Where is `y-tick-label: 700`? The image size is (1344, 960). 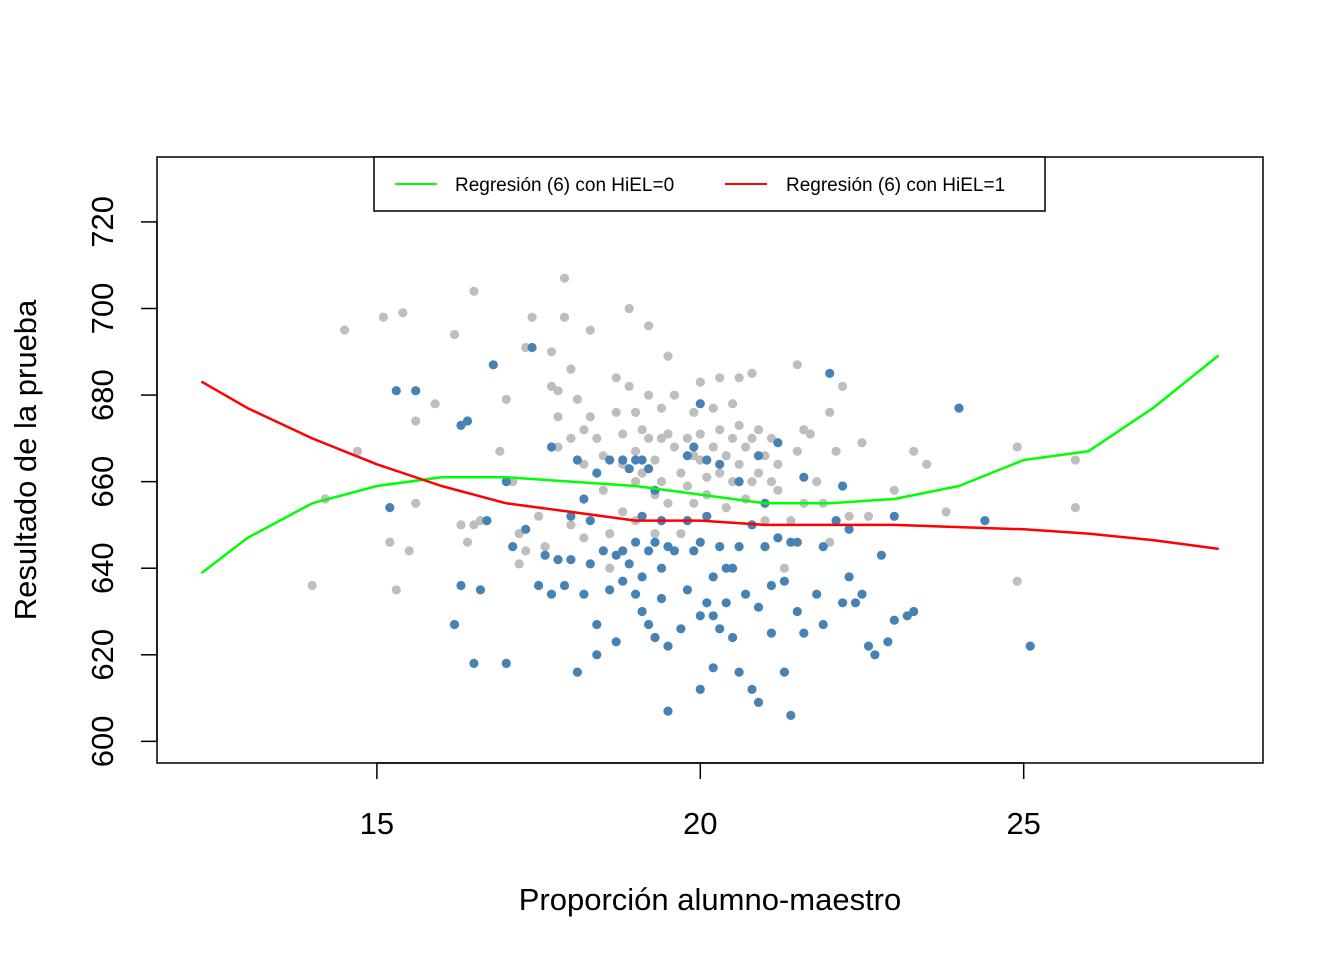
y-tick-label: 700 is located at coordinates (102, 309).